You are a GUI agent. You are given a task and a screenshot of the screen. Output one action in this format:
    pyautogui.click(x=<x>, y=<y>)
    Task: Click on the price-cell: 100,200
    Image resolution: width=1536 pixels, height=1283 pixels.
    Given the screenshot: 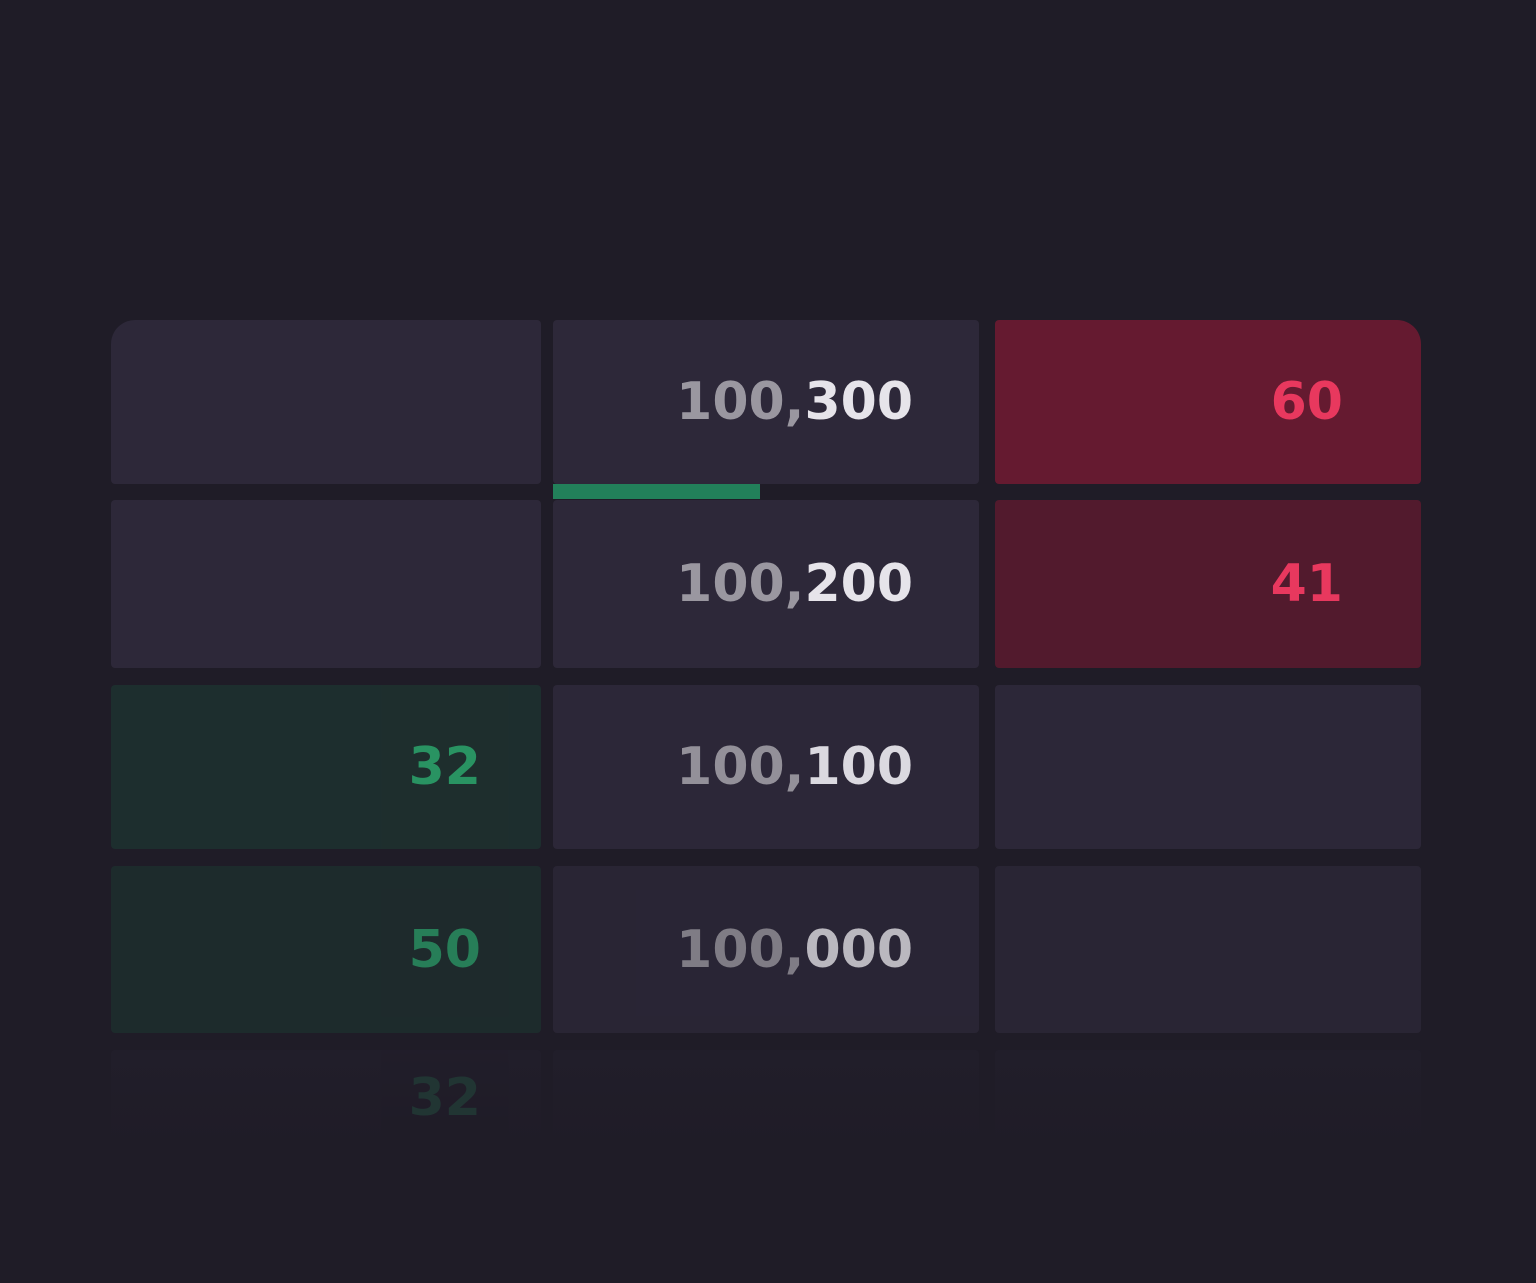 What is the action you would take?
    pyautogui.click(x=766, y=584)
    